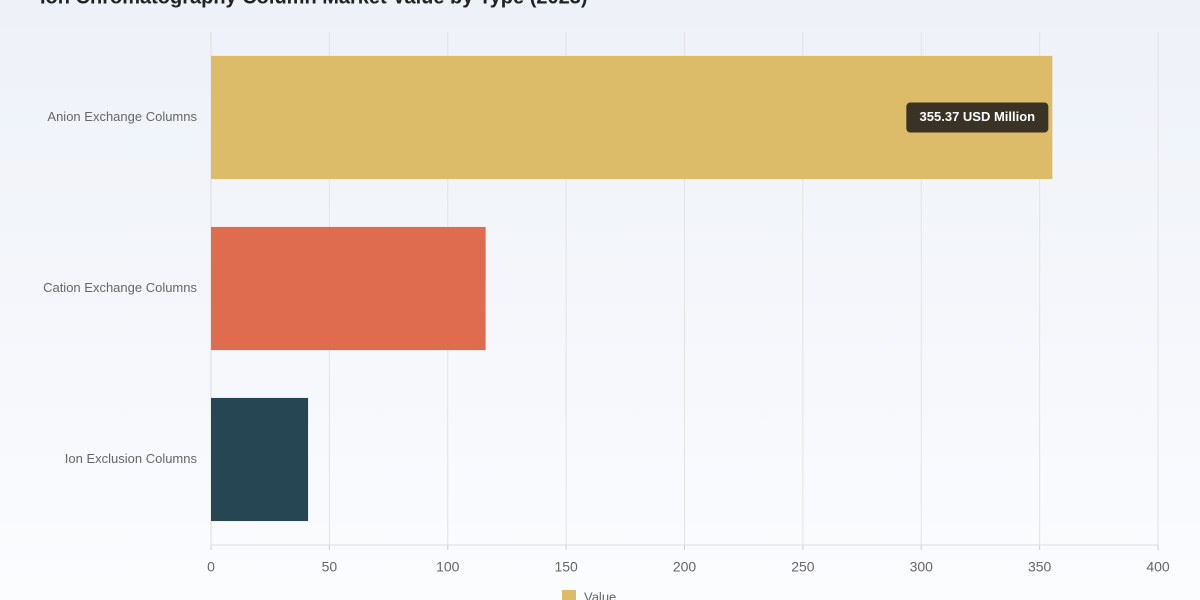  What do you see at coordinates (685, 567) in the screenshot?
I see `x-tick-label: 200` at bounding box center [685, 567].